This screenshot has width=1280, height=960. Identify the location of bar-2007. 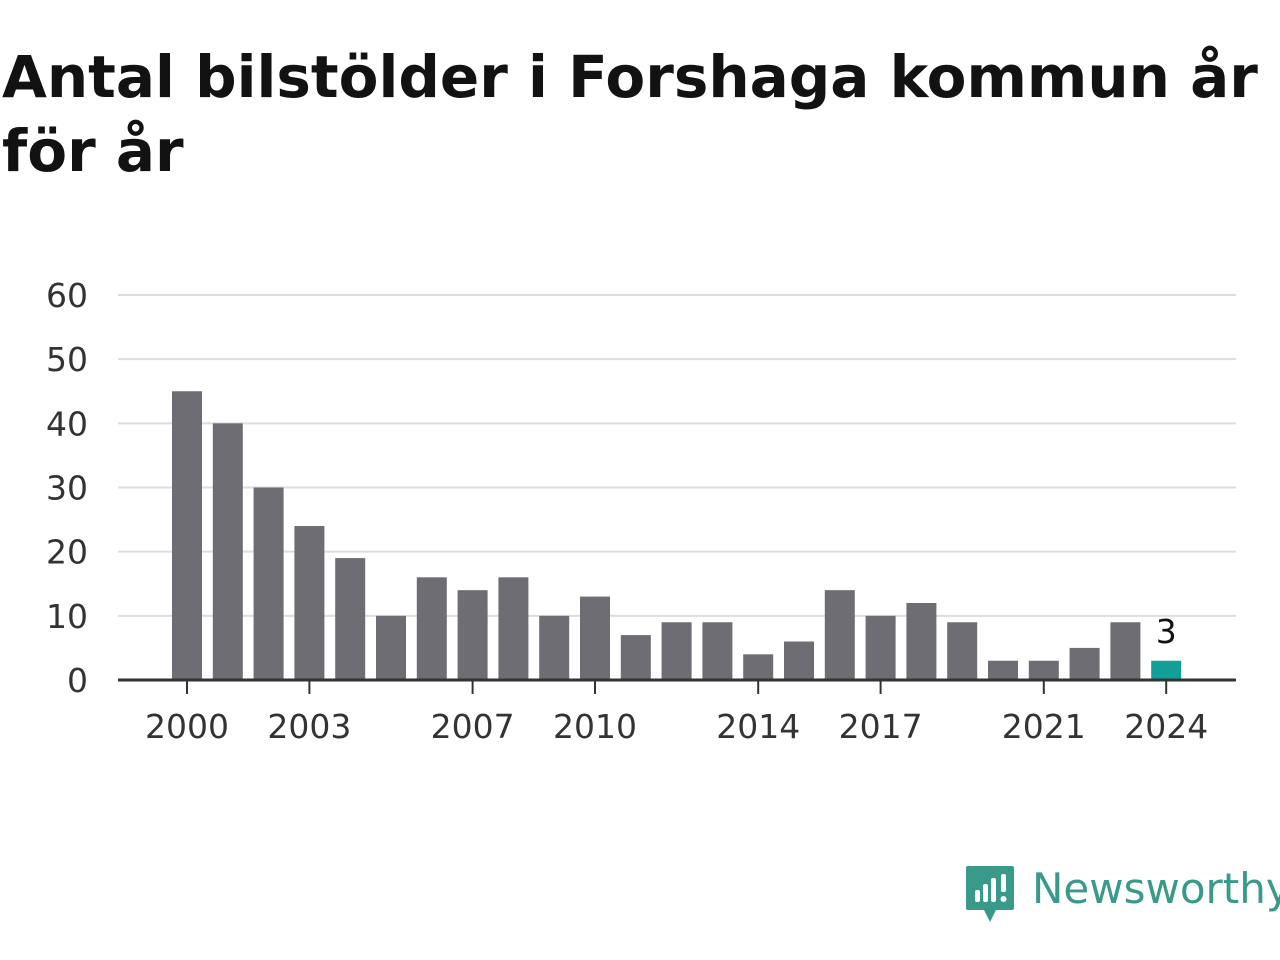
(472, 635).